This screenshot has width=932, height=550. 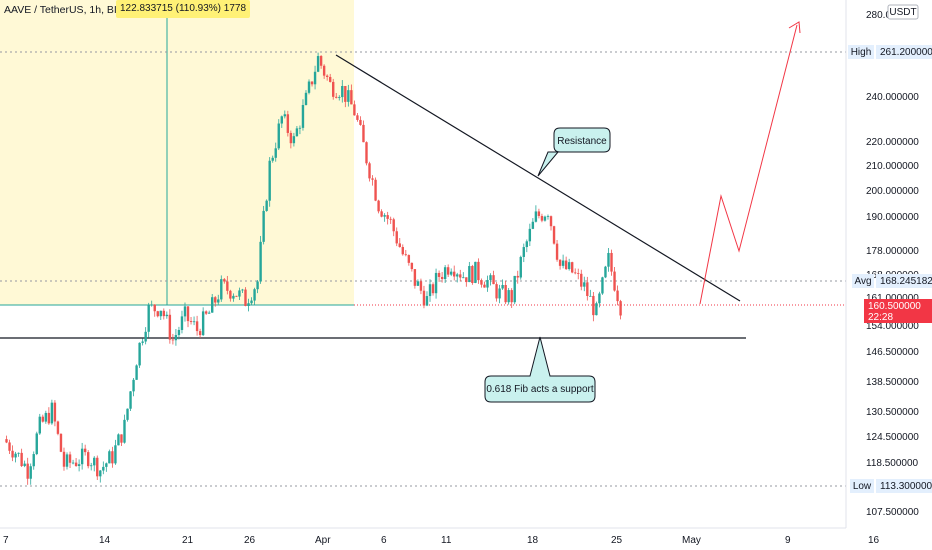 I want to click on date-tick: 21, so click(x=188, y=540).